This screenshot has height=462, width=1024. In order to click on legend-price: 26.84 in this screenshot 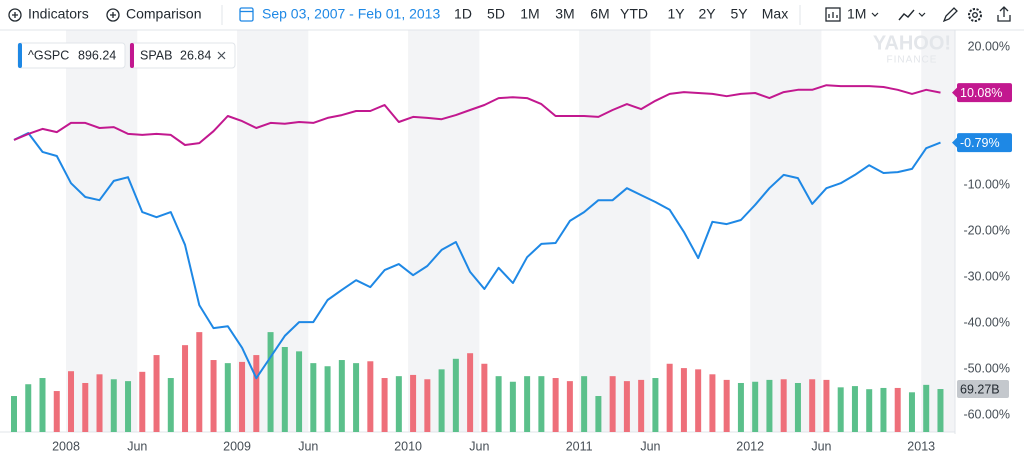, I will do `click(195, 55)`.